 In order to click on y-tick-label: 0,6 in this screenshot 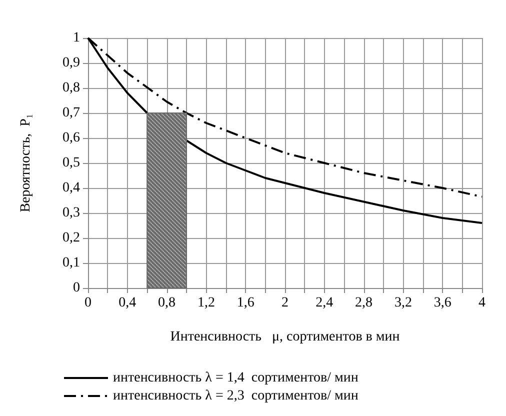, I will do `click(71, 138)`.